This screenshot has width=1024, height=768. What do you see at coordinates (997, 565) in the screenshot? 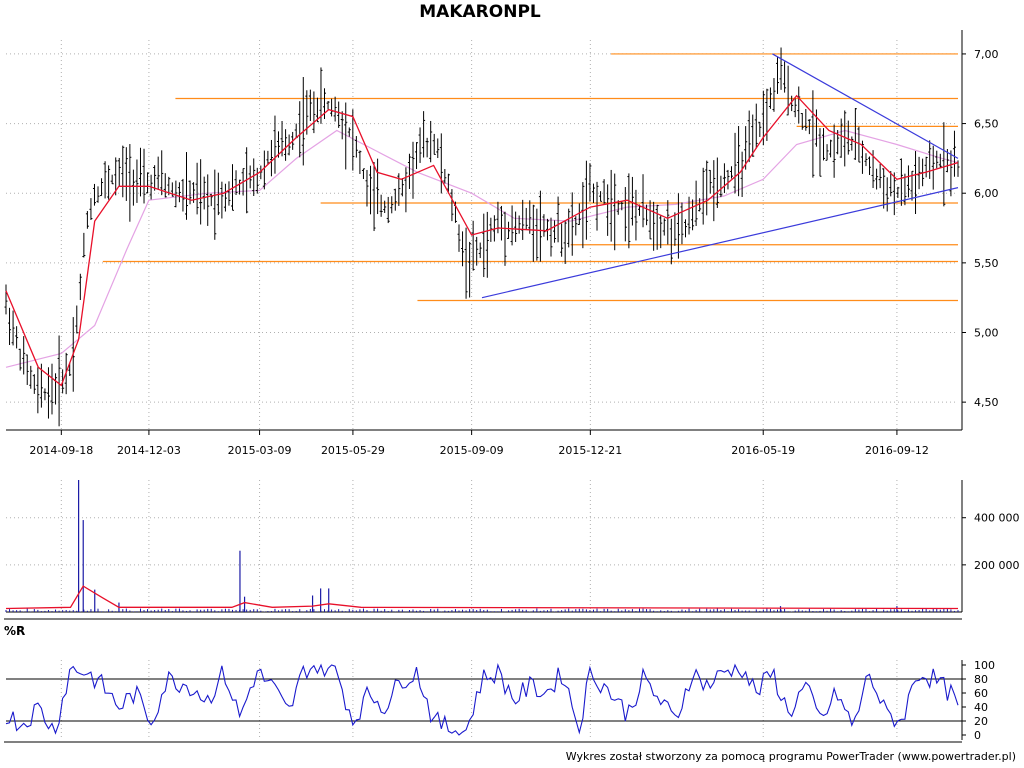
I see `volume-y-tick-label: 200 000` at bounding box center [997, 565].